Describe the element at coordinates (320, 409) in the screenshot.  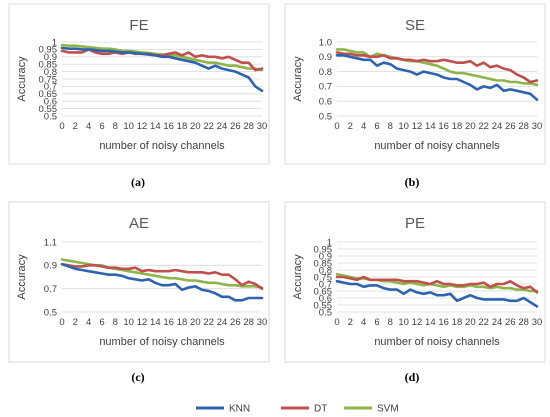
I see `legend-label-dt: DT` at that location.